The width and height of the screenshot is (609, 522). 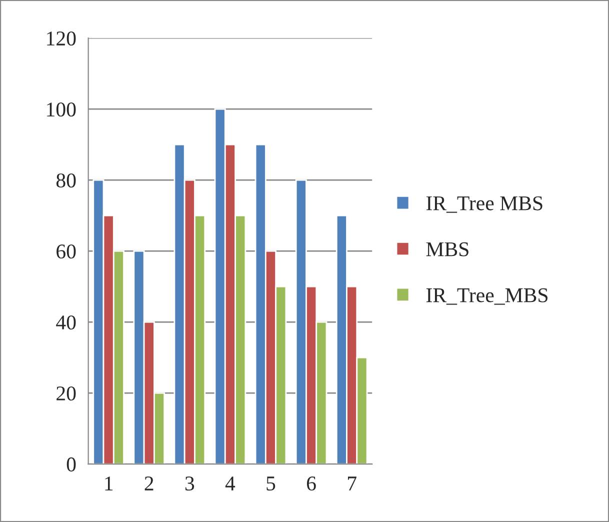 I want to click on legend-label: IR_Tree_MBS, so click(x=487, y=296).